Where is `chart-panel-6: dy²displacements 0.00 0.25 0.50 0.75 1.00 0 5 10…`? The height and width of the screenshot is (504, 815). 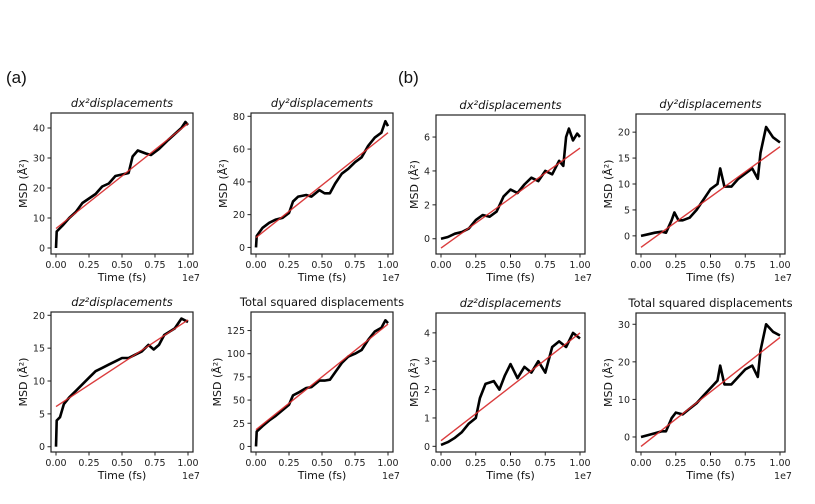
chart-panel-6: dy²displacements 0.00 0.25 0.50 0.75 1.00 0 5 10… is located at coordinates (697, 190).